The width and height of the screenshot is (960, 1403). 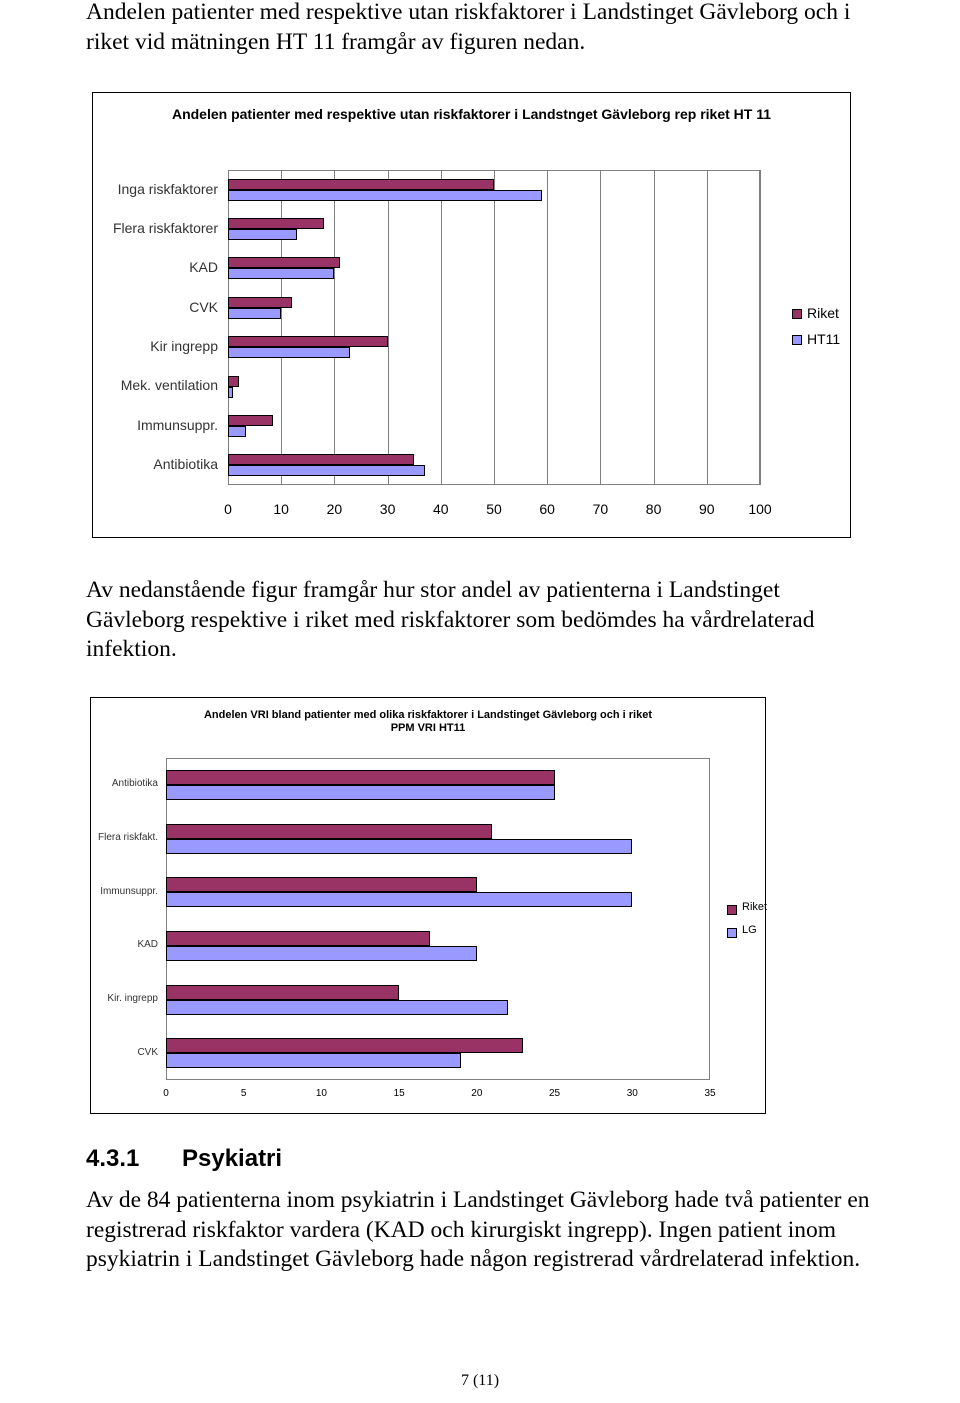 What do you see at coordinates (113, 1158) in the screenshot?
I see `heading-number: 4.3.1` at bounding box center [113, 1158].